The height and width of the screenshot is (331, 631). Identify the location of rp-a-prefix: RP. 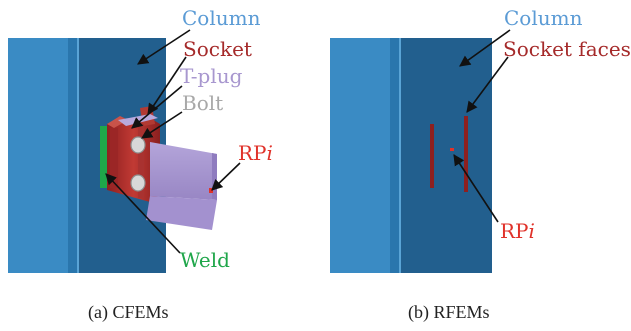
(252, 153).